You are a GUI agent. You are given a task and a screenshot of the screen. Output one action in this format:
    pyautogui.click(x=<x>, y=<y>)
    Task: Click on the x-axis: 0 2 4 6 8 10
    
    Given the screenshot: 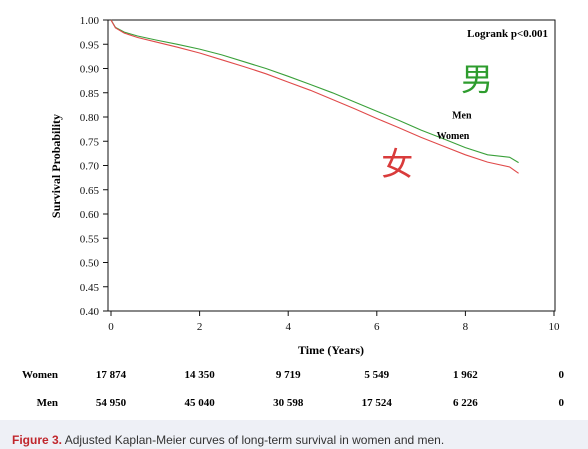 What is the action you would take?
    pyautogui.click(x=334, y=322)
    